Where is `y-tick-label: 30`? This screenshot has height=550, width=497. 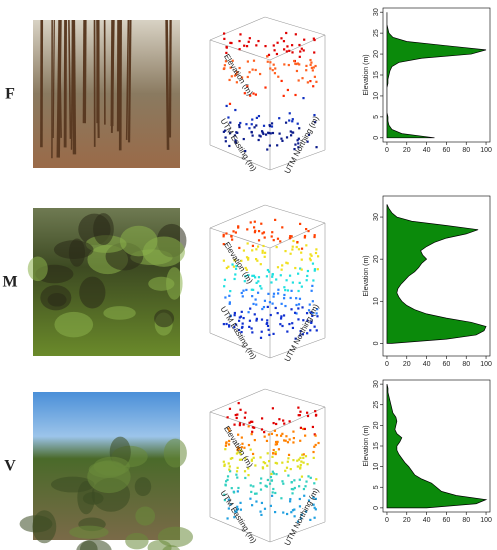
y-tick-label: 30 is located at coordinates (376, 384).